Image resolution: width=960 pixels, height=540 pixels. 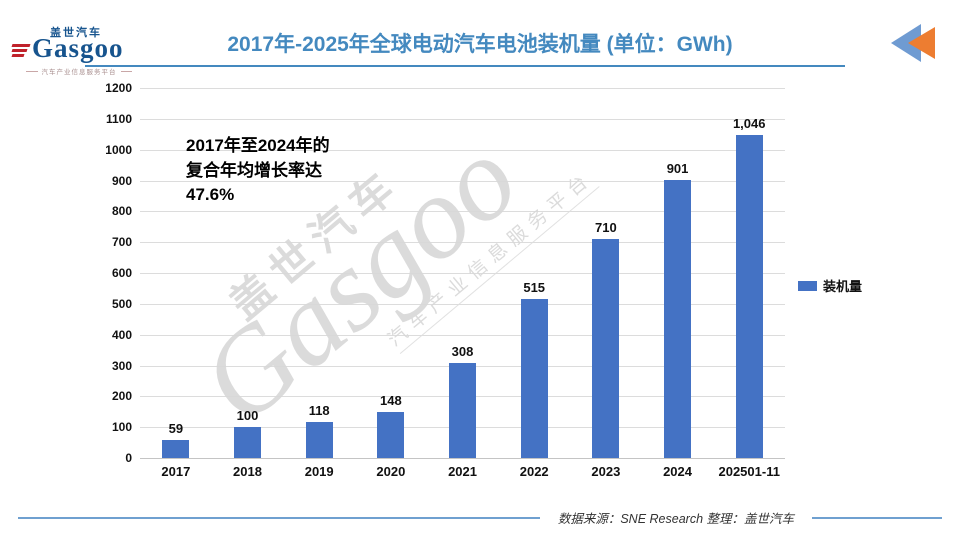 What do you see at coordinates (843, 286) in the screenshot?
I see `legend-label: 装机量` at bounding box center [843, 286].